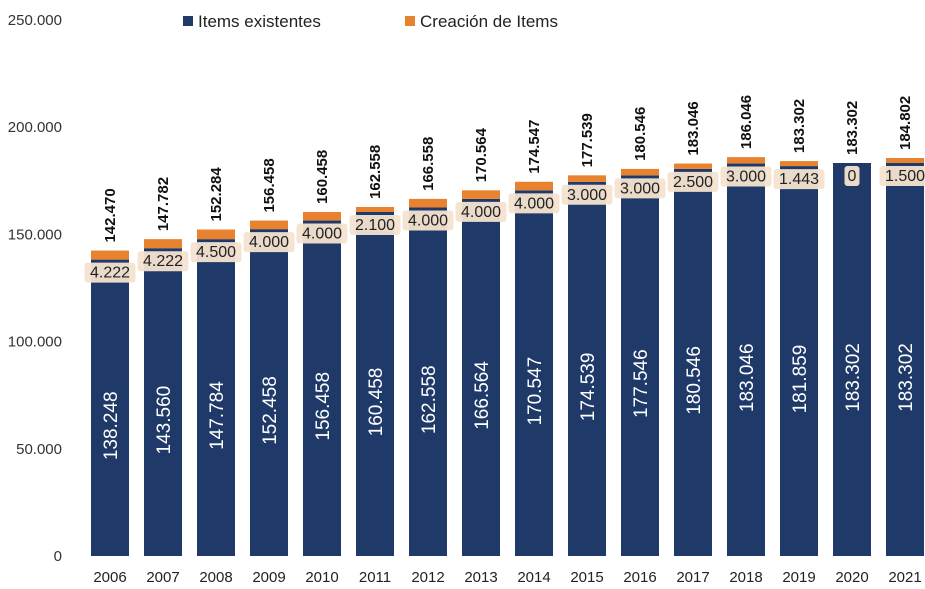  What do you see at coordinates (639, 577) in the screenshot?
I see `x-tick-label: 2016` at bounding box center [639, 577].